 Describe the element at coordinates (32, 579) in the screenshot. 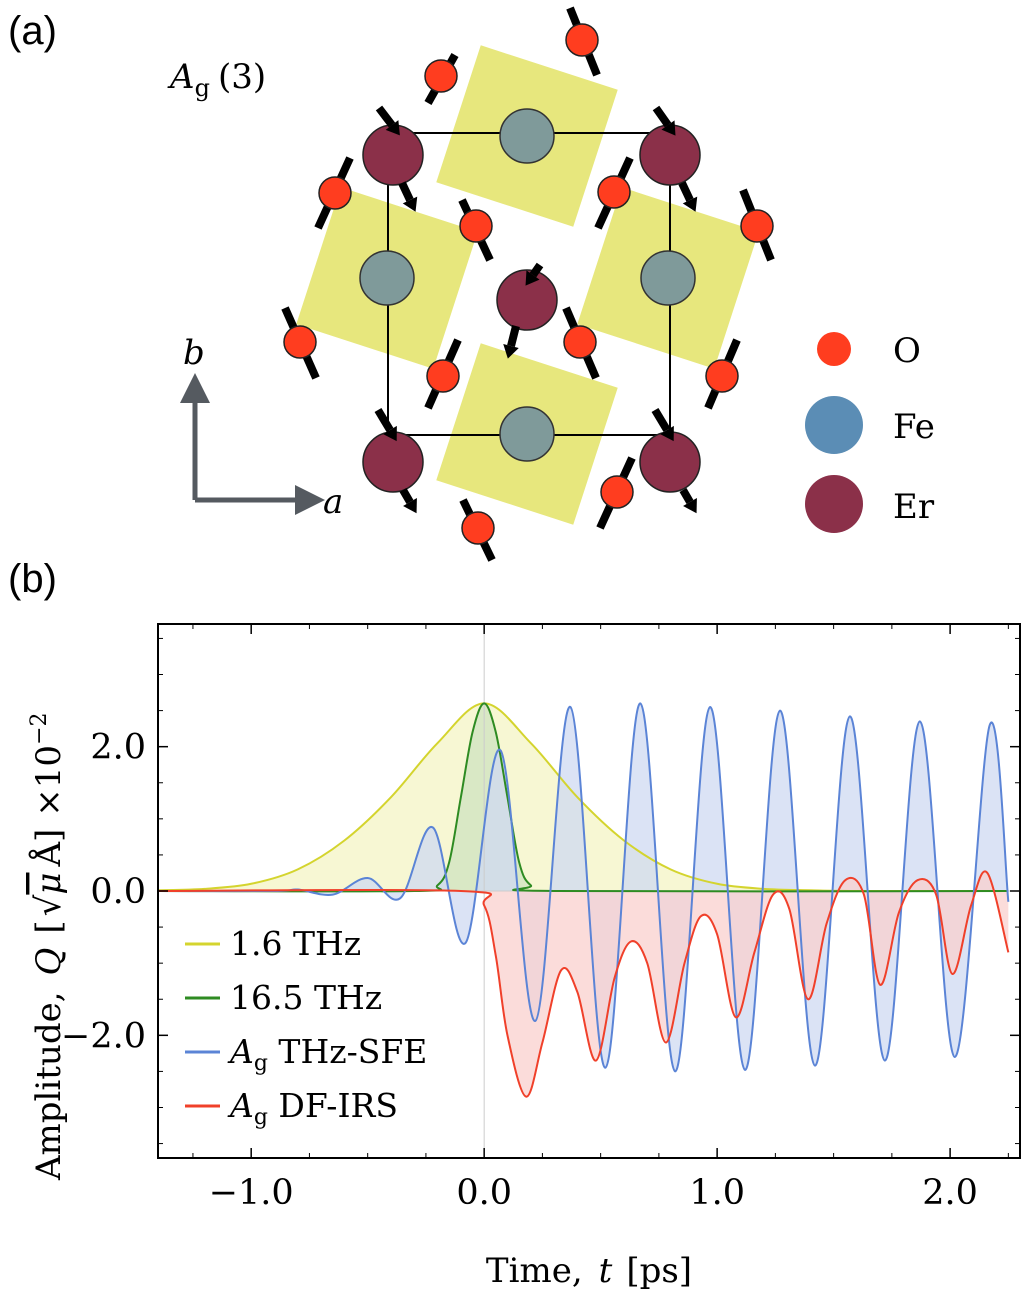

I see `panel-b-label: (b)` at that location.